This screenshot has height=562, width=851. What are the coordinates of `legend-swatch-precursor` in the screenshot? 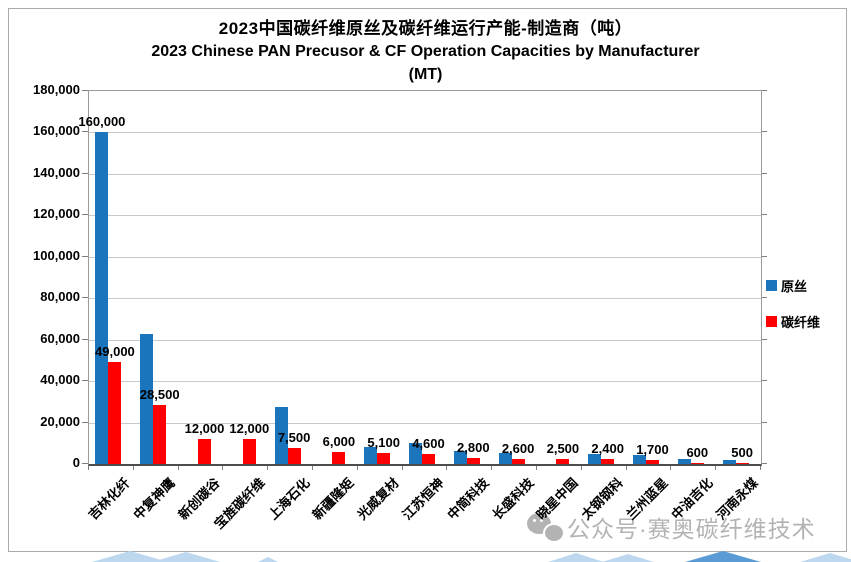 It's located at (771, 285).